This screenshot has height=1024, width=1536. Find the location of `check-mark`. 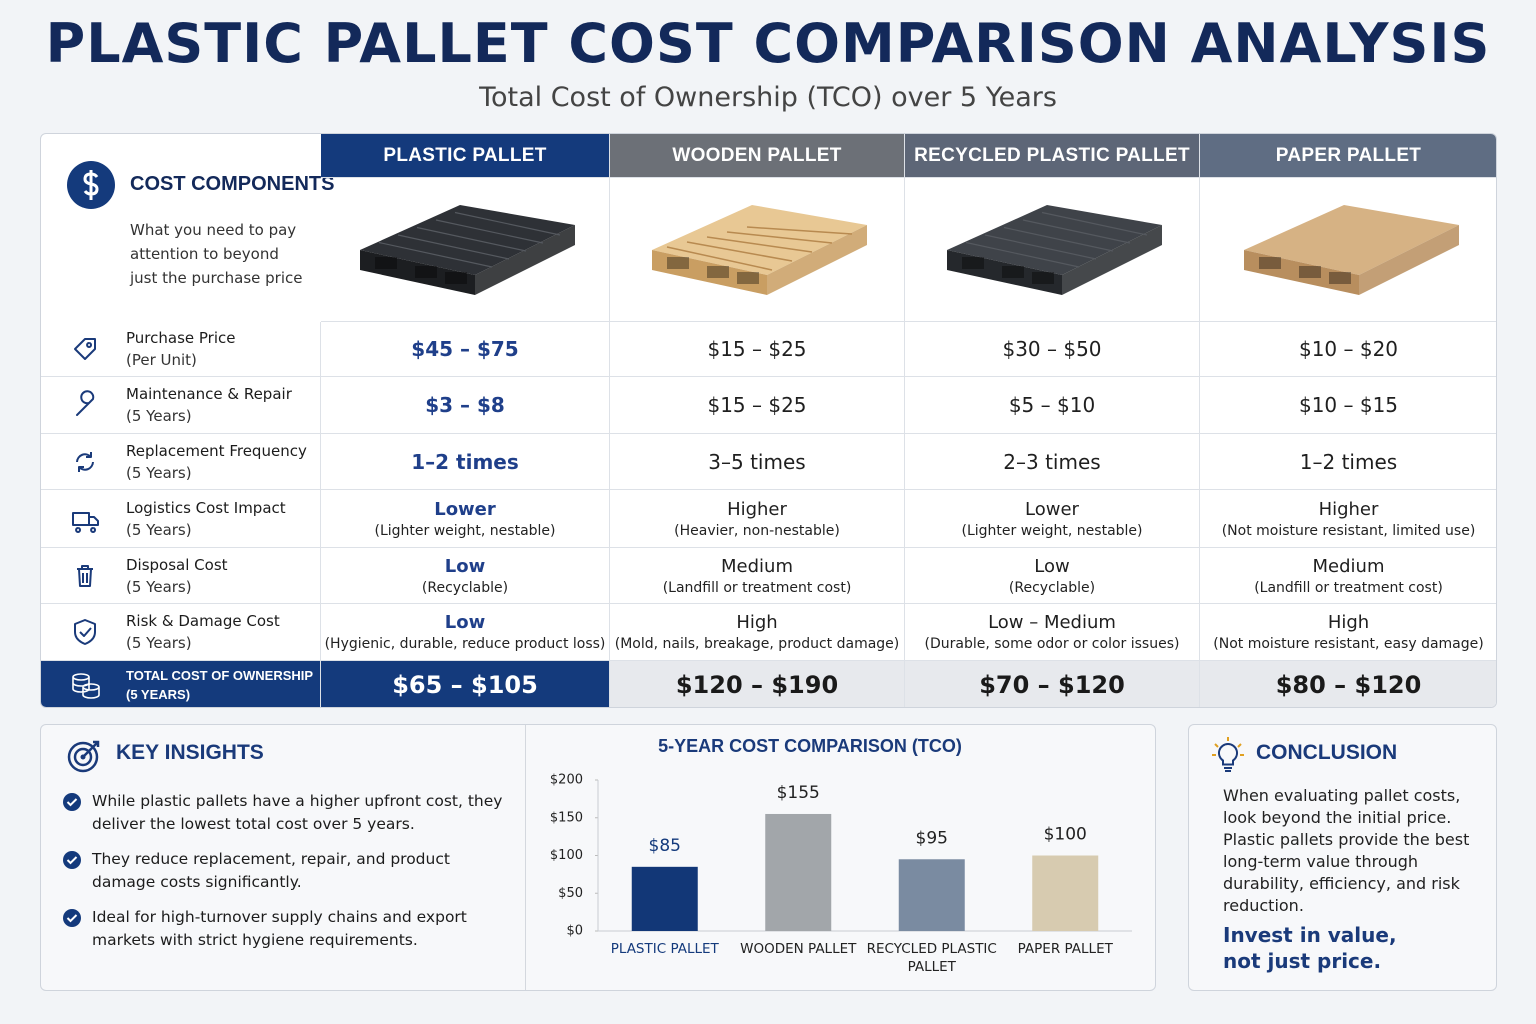

check-mark is located at coordinates (72, 802).